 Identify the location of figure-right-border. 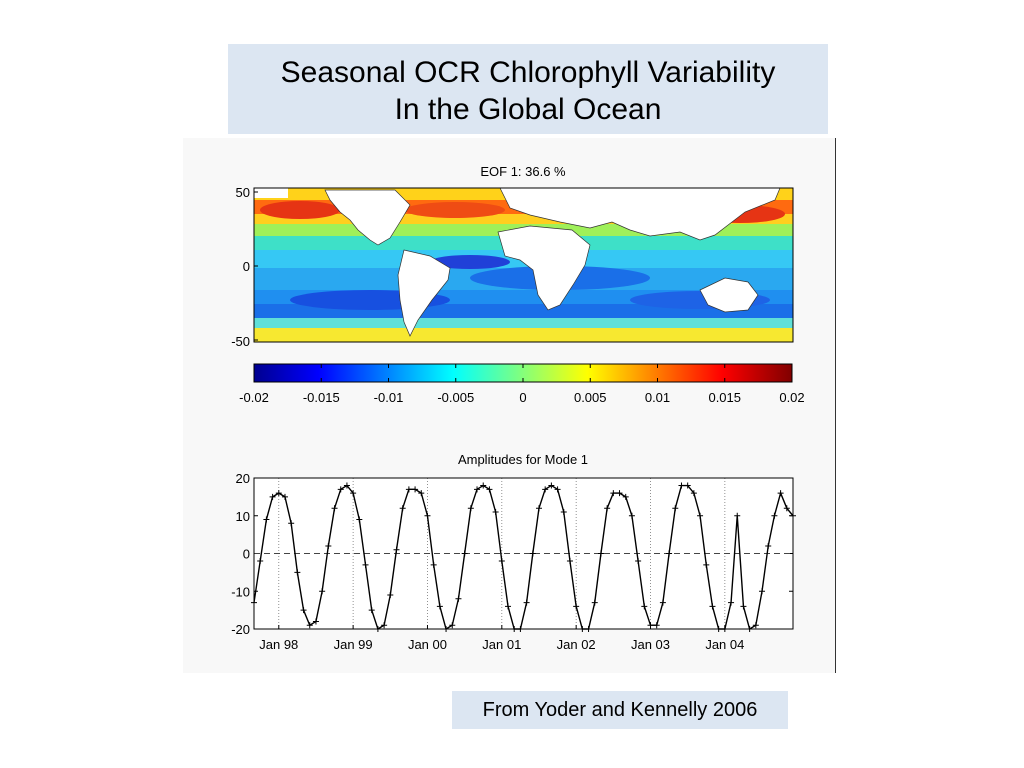
(835, 405).